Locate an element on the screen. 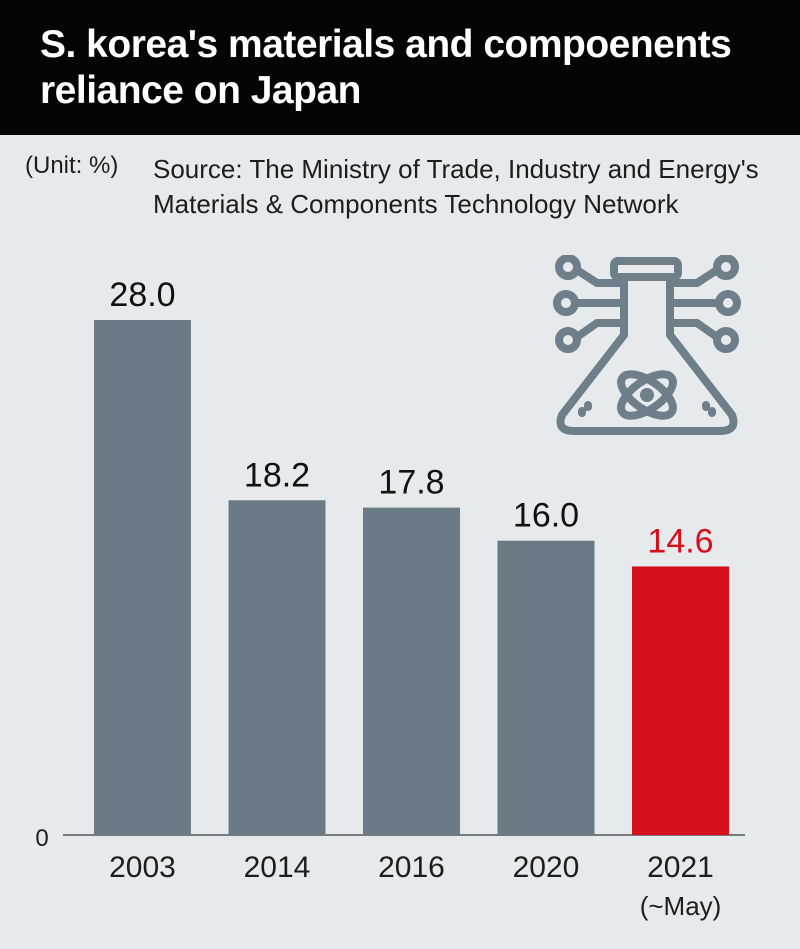 This screenshot has width=800, height=949. bar-2014 is located at coordinates (277, 667).